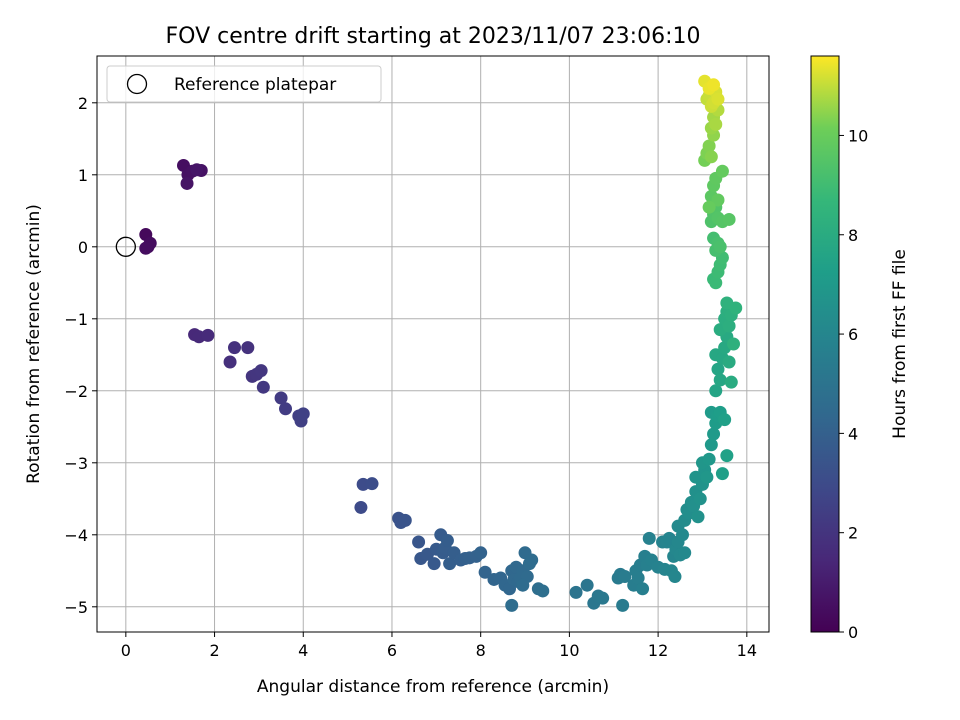  I want to click on x-tick-label: 4, so click(303, 650).